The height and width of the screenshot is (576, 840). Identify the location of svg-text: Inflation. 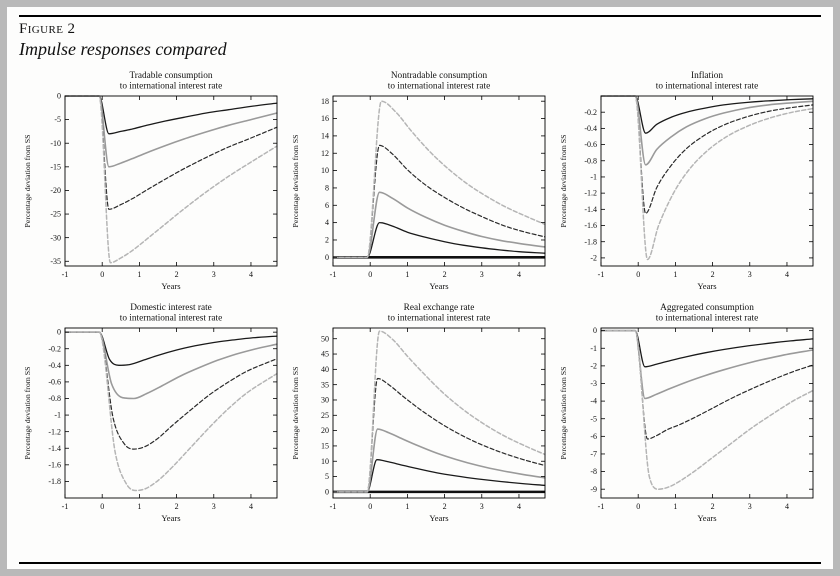
(707, 75).